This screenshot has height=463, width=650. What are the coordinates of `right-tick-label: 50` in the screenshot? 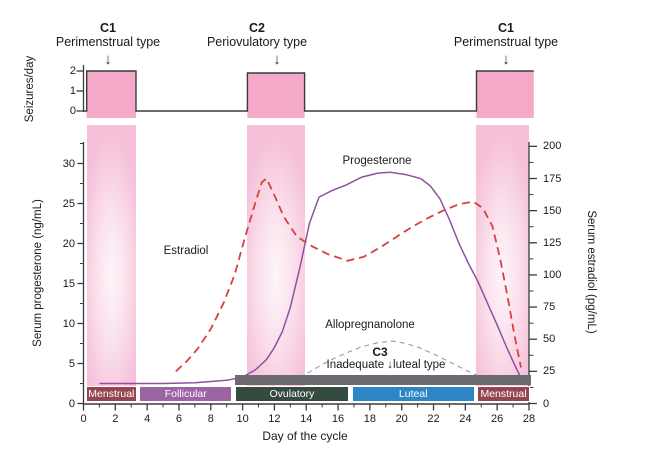 It's located at (549, 339).